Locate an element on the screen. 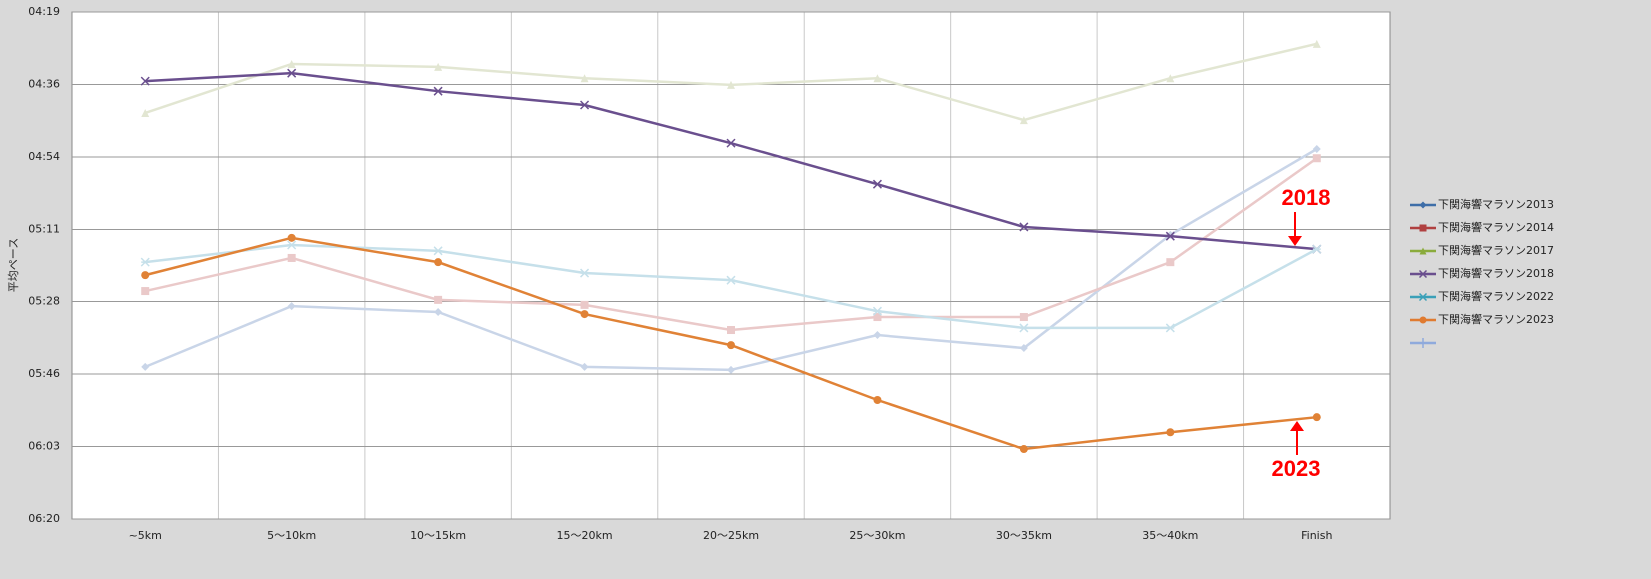  x-tick-label: 15〜20km is located at coordinates (585, 535).